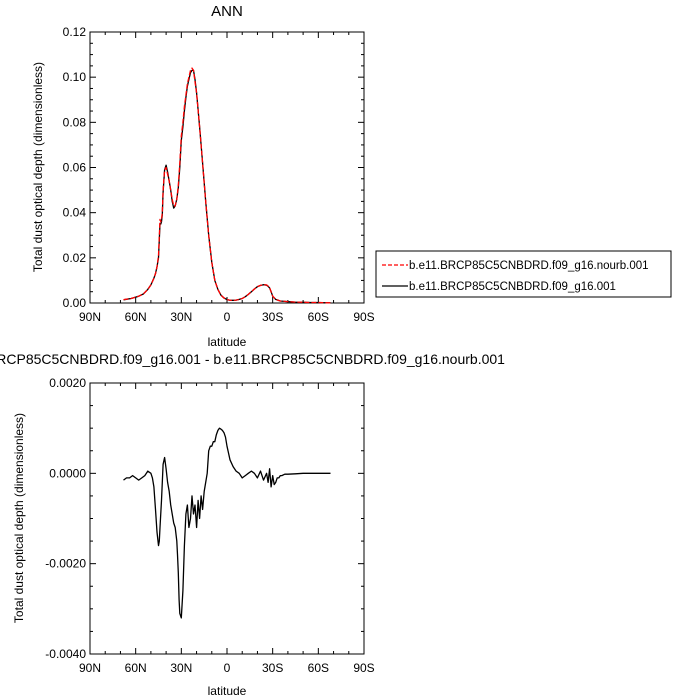 The image size is (700, 700). I want to click on y-tick-label: 0.00, so click(75, 303).